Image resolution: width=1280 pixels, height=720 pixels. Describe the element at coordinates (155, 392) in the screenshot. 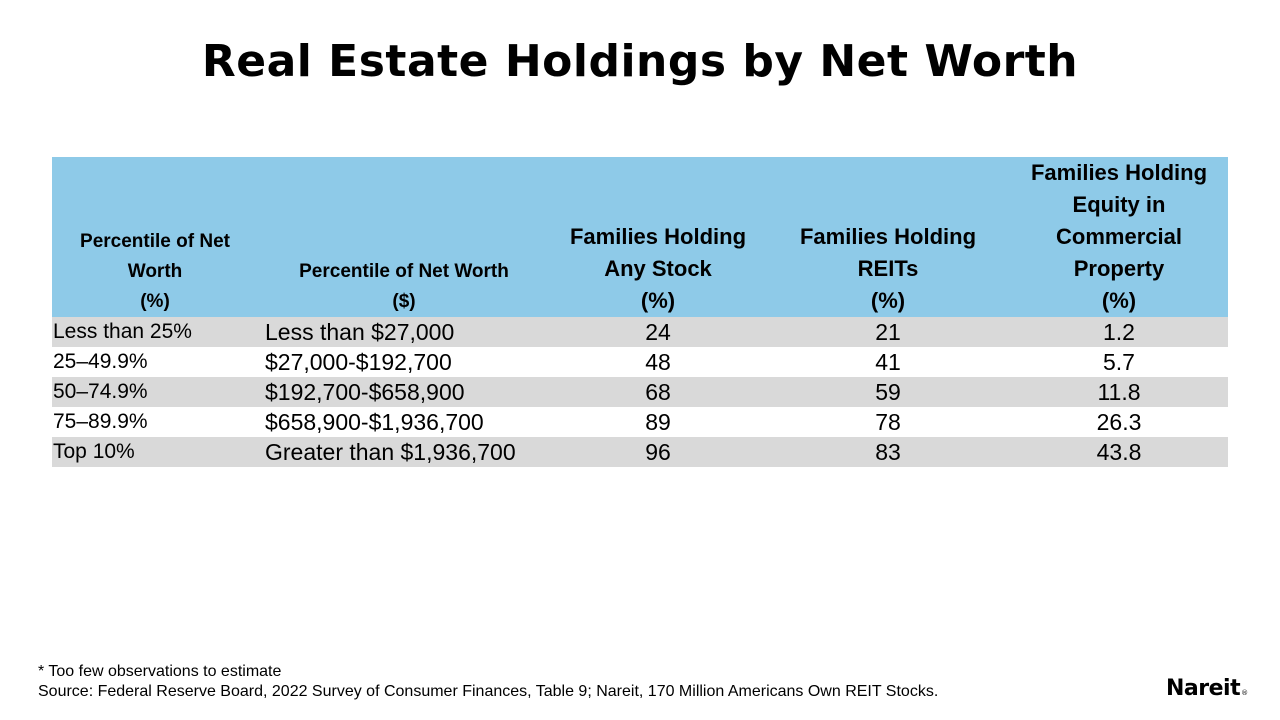

I see `table-cell: 50–74.9%` at that location.